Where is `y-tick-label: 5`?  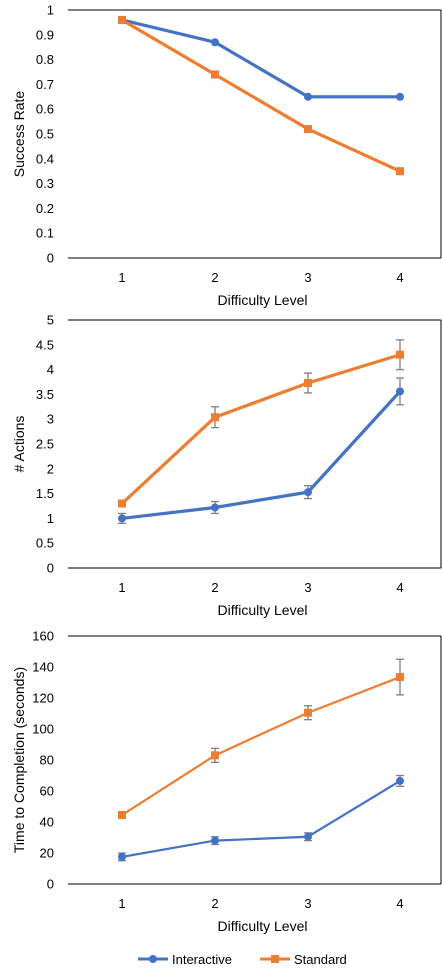
y-tick-label: 5 is located at coordinates (50, 320).